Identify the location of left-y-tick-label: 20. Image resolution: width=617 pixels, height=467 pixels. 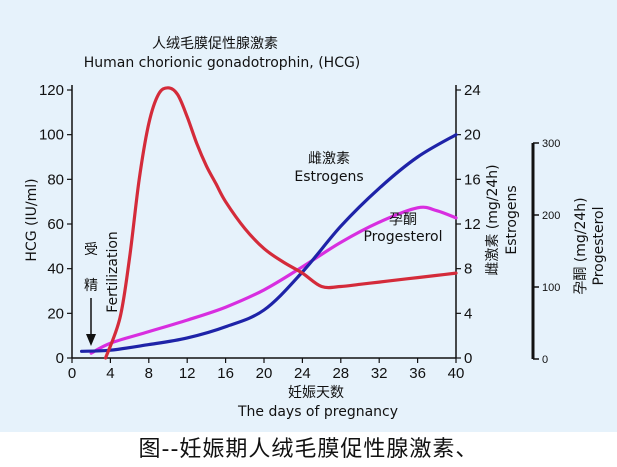
(55, 313).